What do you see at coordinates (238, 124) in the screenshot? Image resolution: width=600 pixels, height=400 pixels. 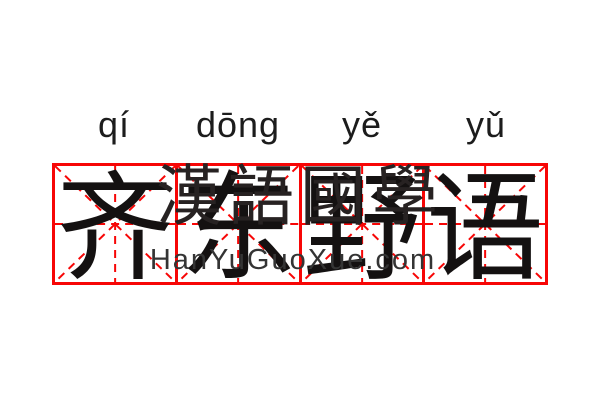 I see `pinyin-label: dōng` at bounding box center [238, 124].